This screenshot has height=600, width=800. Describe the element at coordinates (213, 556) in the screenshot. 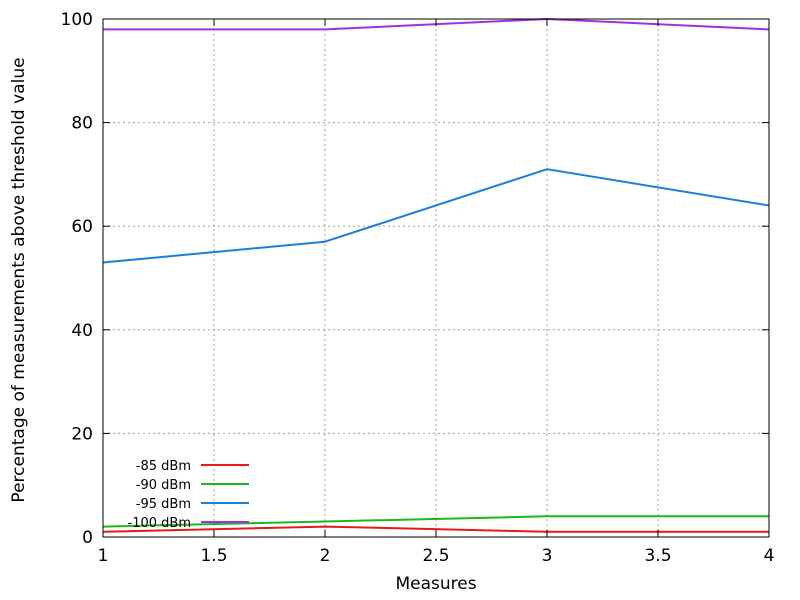

I see `x-tick-label: 1.5` at that location.